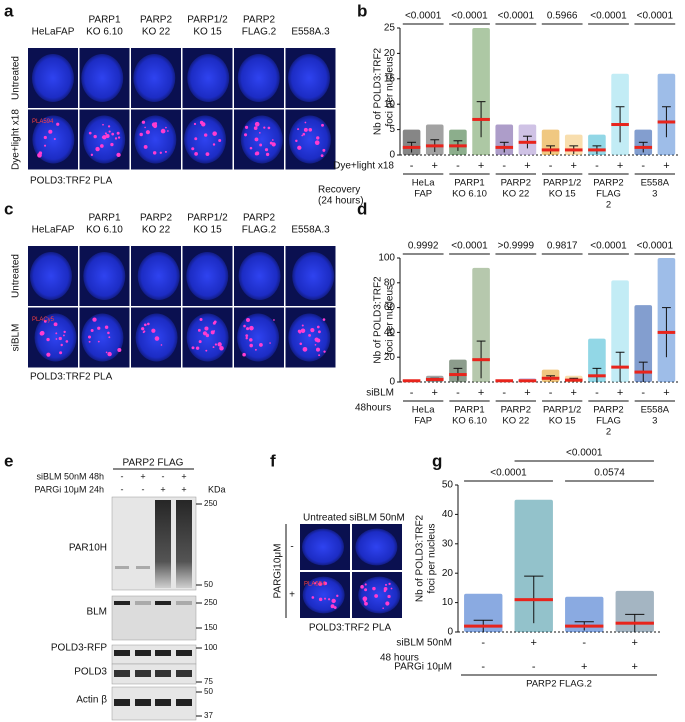 This screenshot has width=685, height=722. What do you see at coordinates (655, 183) in the screenshot?
I see `group-label: E558A` at bounding box center [655, 183].